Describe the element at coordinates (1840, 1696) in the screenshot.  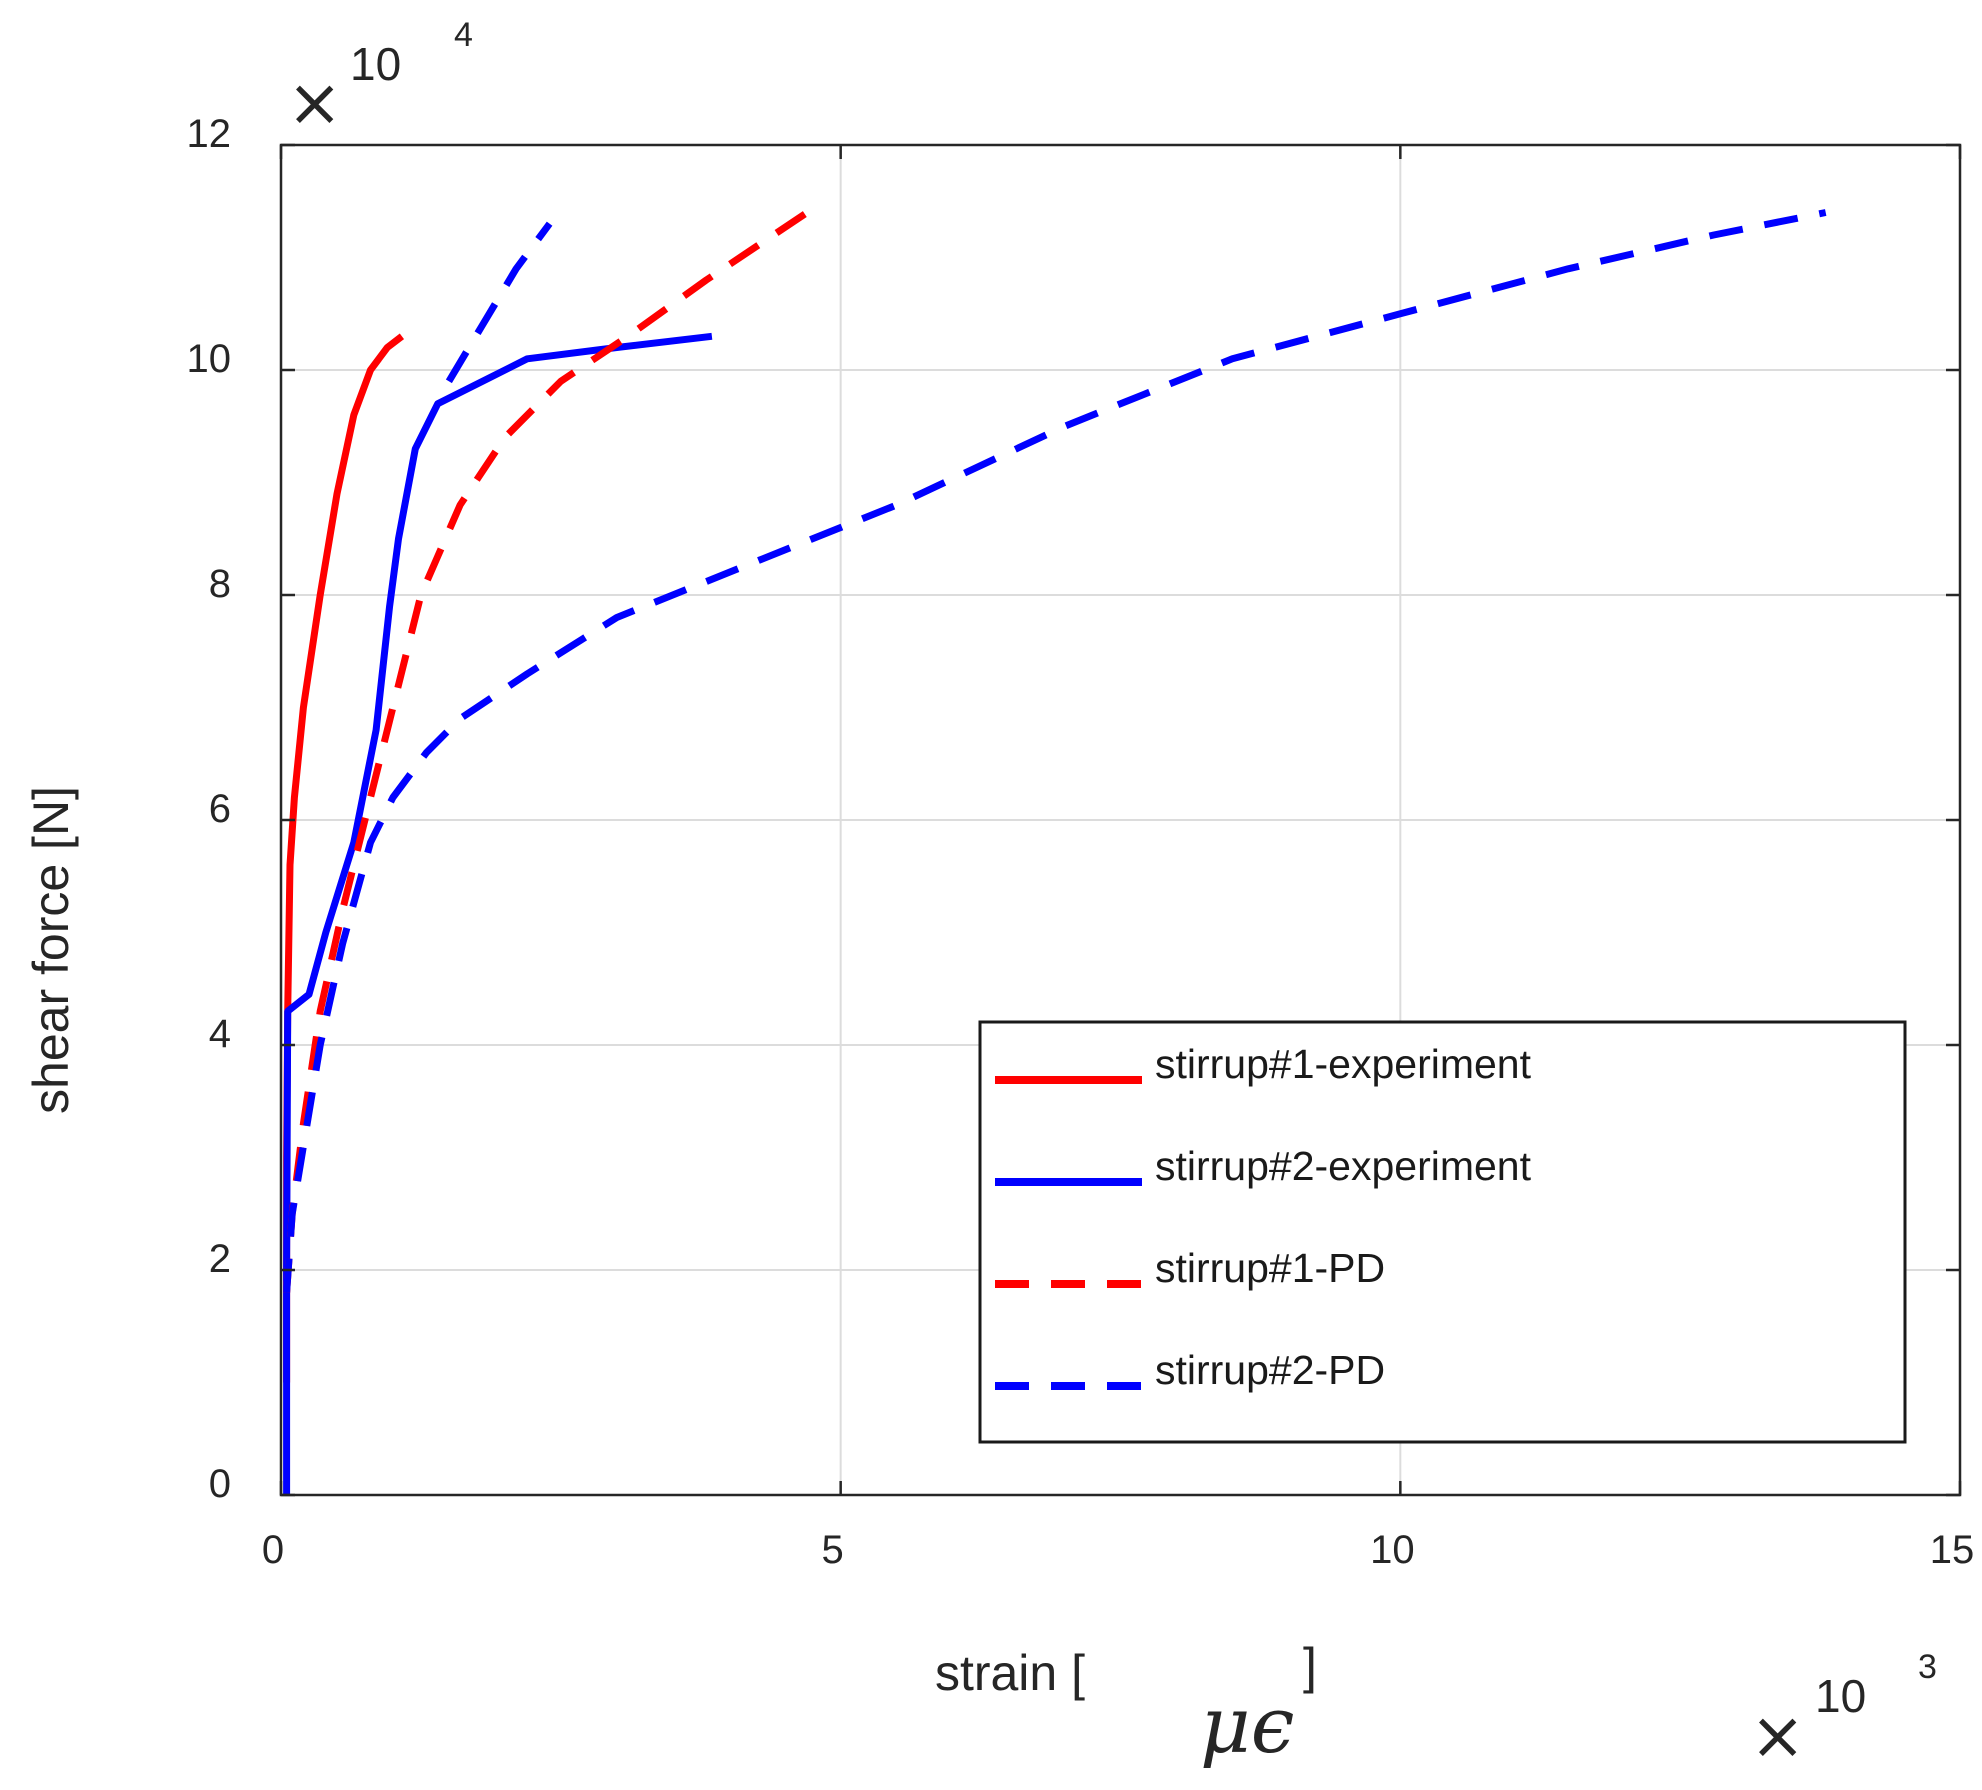
I see `x-multiplier-base: 10` at that location.